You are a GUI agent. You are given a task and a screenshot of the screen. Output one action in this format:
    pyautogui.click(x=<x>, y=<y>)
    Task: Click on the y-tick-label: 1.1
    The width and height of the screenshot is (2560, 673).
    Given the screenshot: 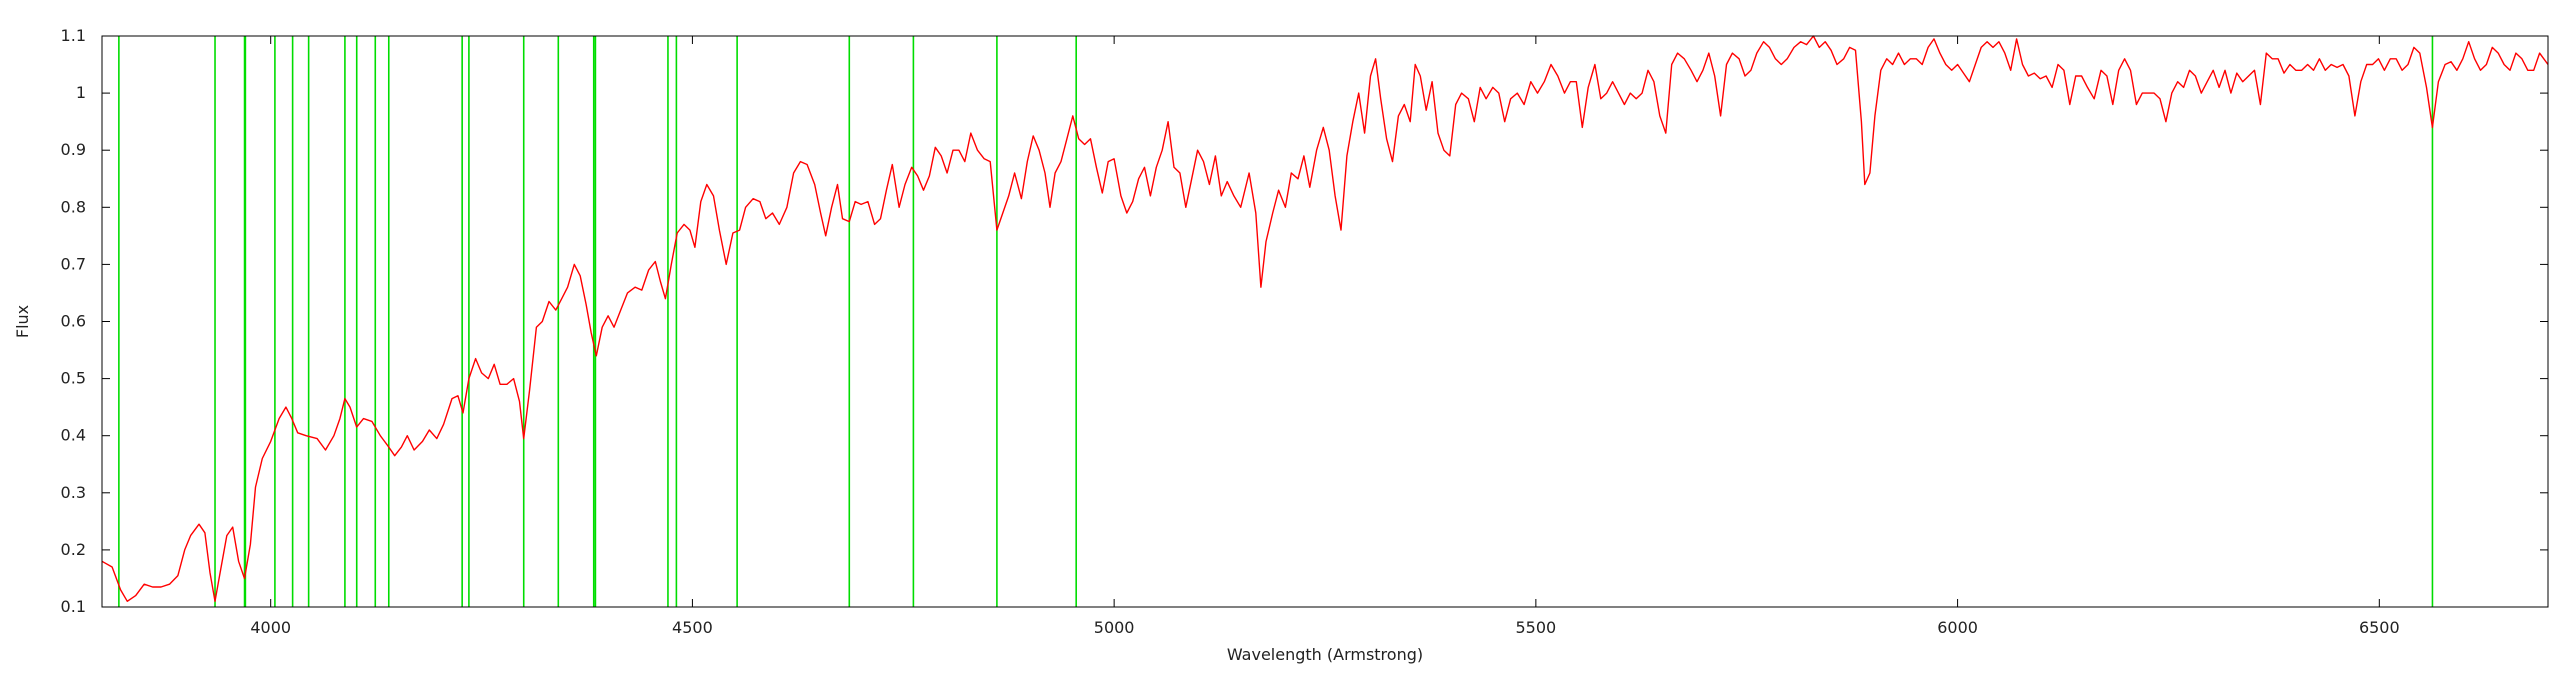 What is the action you would take?
    pyautogui.click(x=73, y=35)
    